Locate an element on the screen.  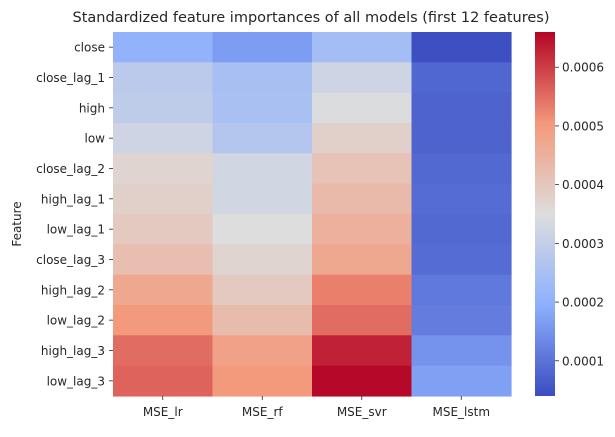
column-label: MSE_lstm is located at coordinates (461, 412).